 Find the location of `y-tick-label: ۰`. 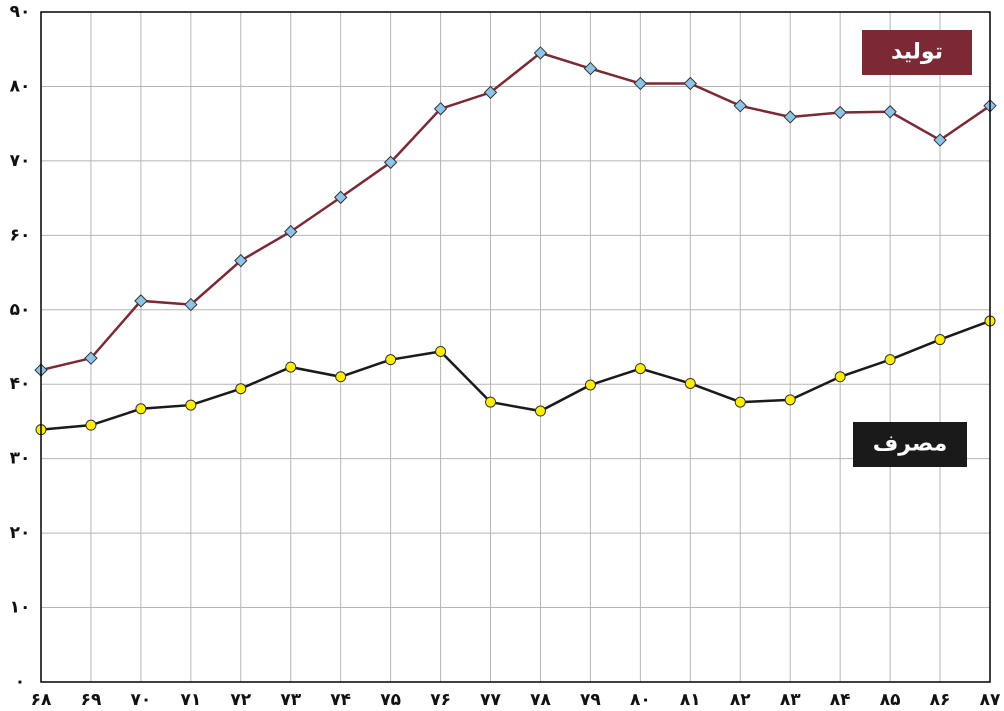

y-tick-label: ۰ is located at coordinates (20, 682).